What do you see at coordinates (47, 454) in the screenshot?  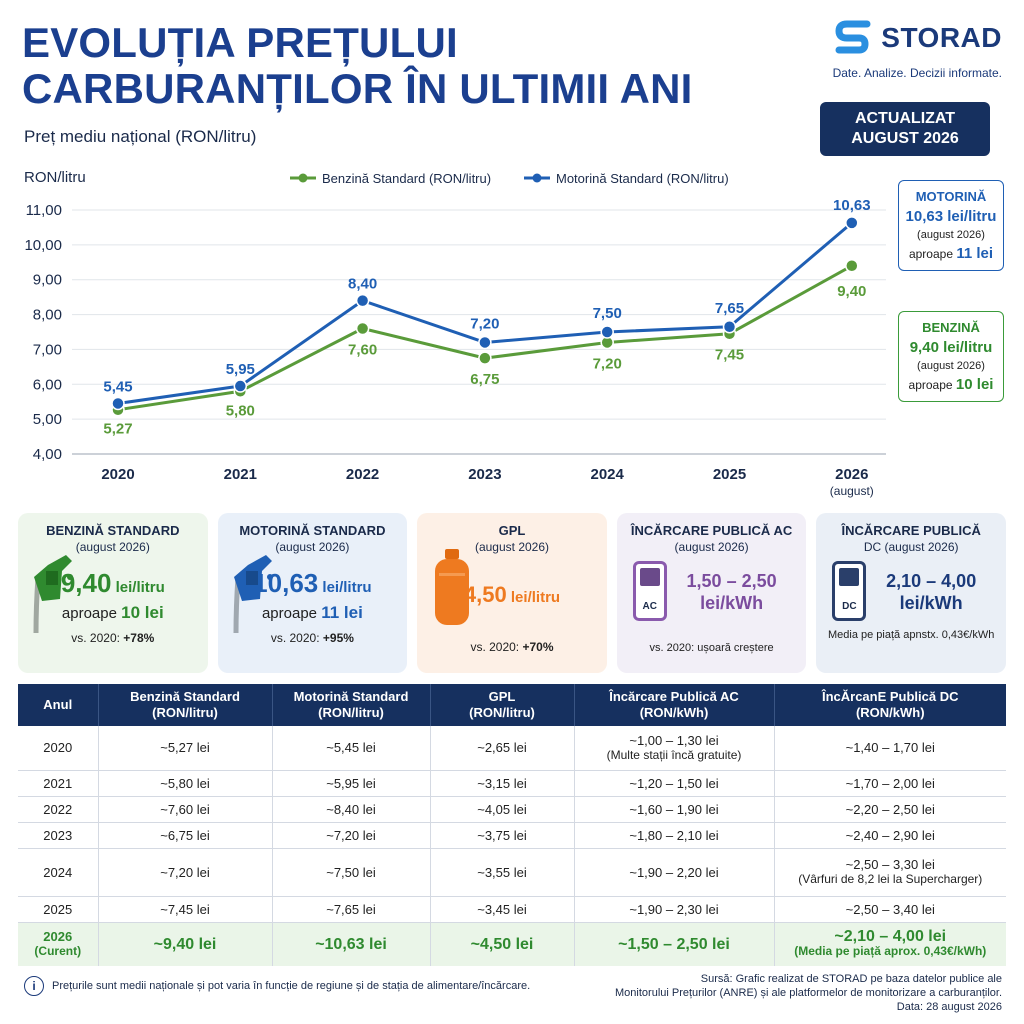 I see `y-tick-label: 4,00` at bounding box center [47, 454].